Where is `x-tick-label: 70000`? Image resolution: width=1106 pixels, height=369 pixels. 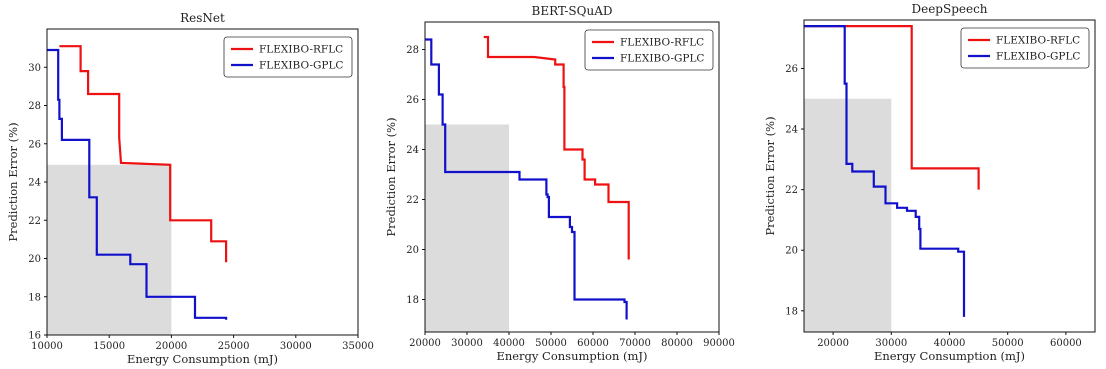 x-tick-label: 70000 is located at coordinates (635, 343).